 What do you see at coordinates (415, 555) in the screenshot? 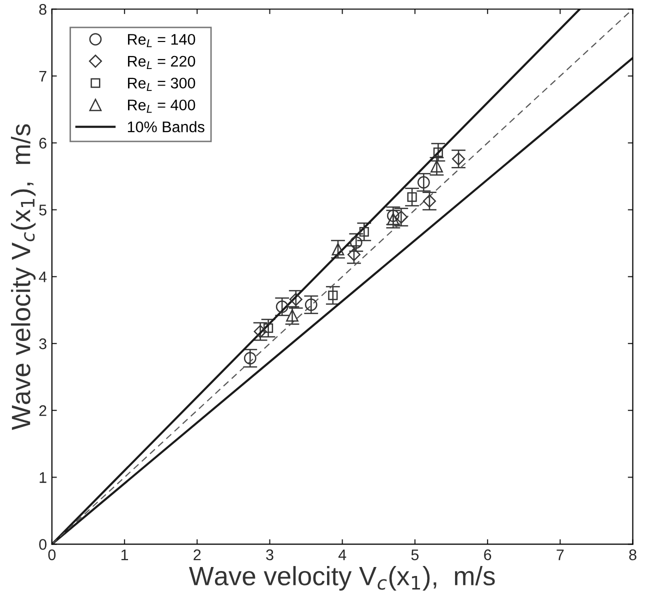
I see `x-tick-label: 5` at bounding box center [415, 555].